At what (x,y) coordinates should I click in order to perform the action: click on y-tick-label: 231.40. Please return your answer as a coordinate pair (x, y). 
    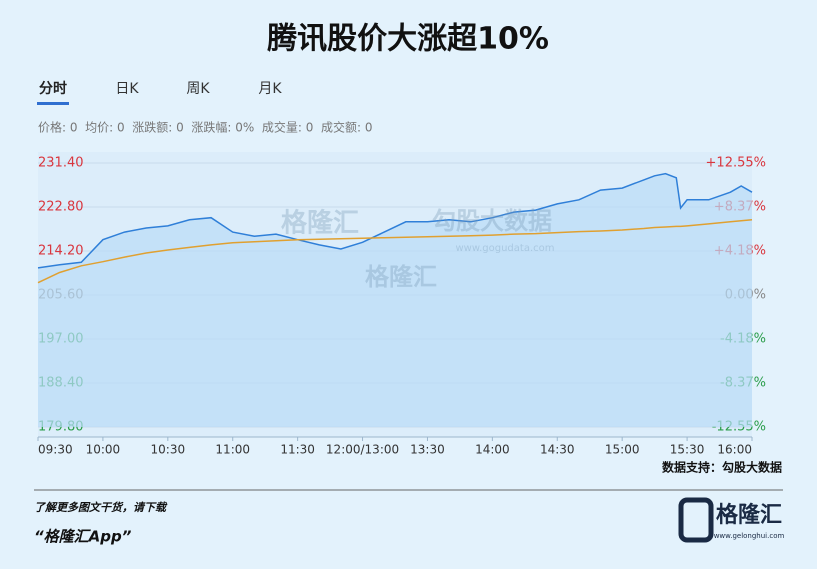
    Looking at the image, I should click on (61, 163).